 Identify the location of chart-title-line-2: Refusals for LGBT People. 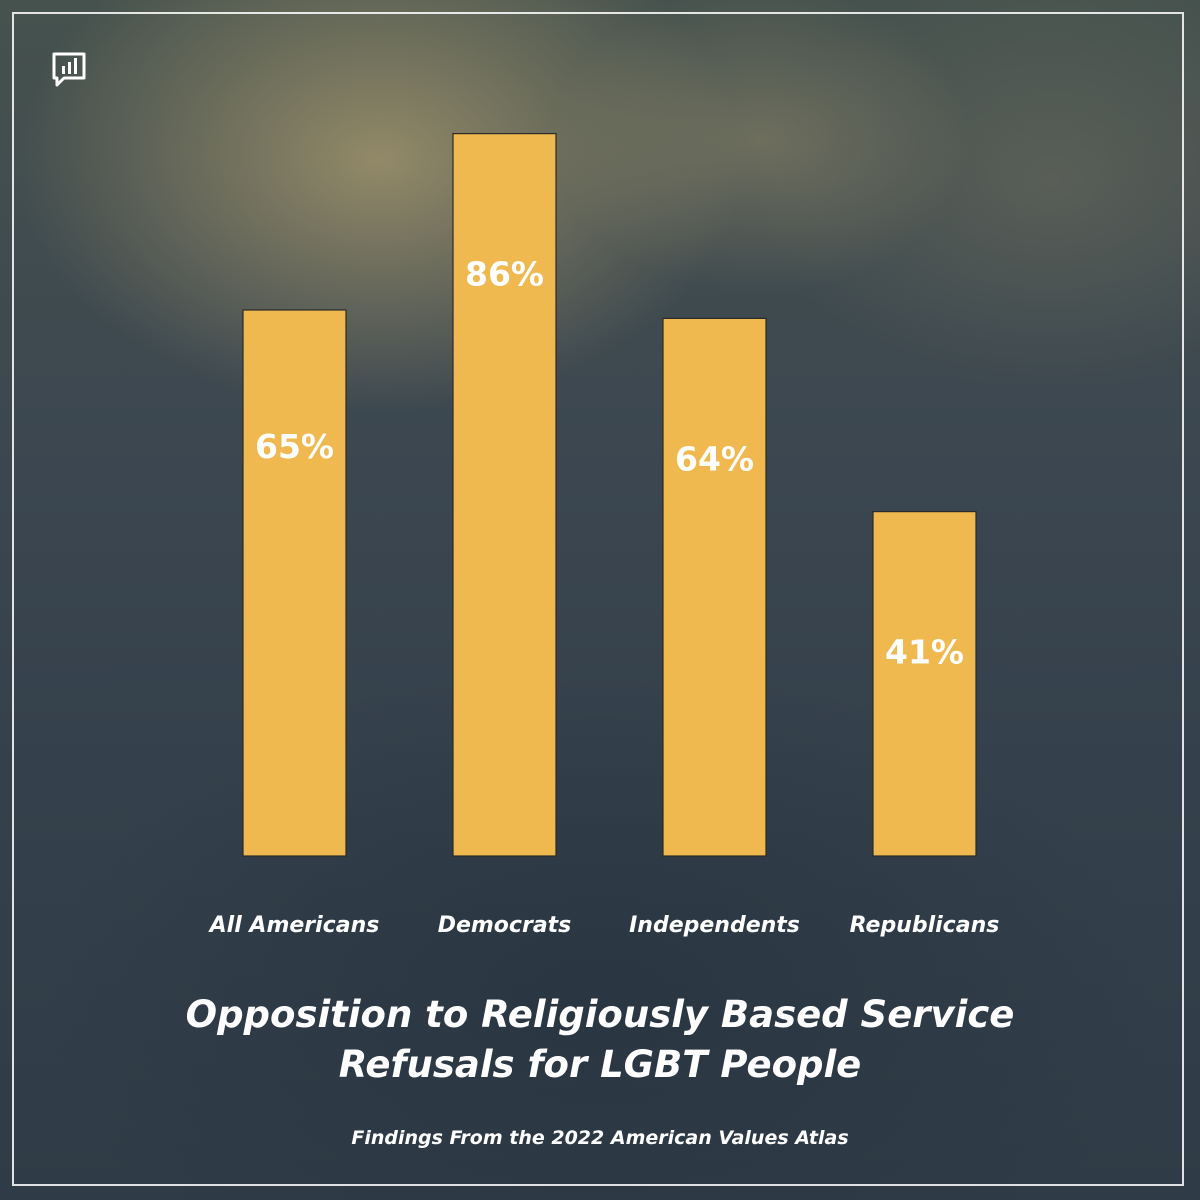
(600, 1064).